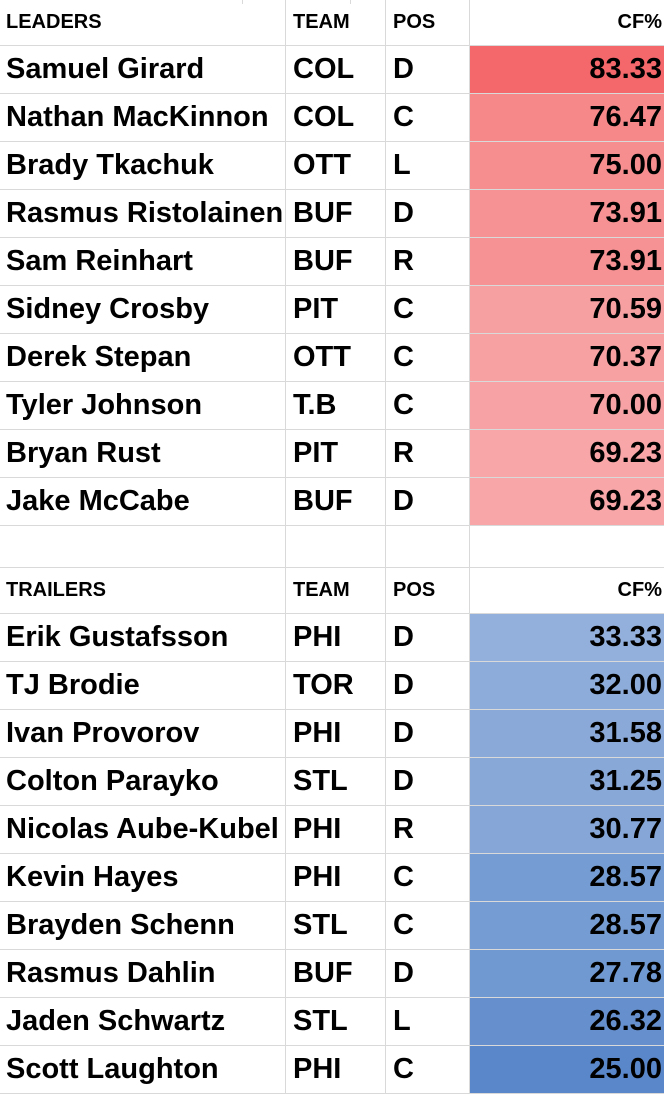 The height and width of the screenshot is (1094, 664). I want to click on player-name-cell: Nathan MacKinnon, so click(143, 118).